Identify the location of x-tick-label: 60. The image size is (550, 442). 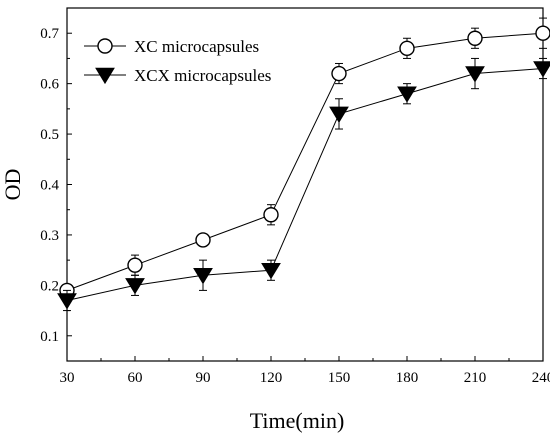
(135, 378).